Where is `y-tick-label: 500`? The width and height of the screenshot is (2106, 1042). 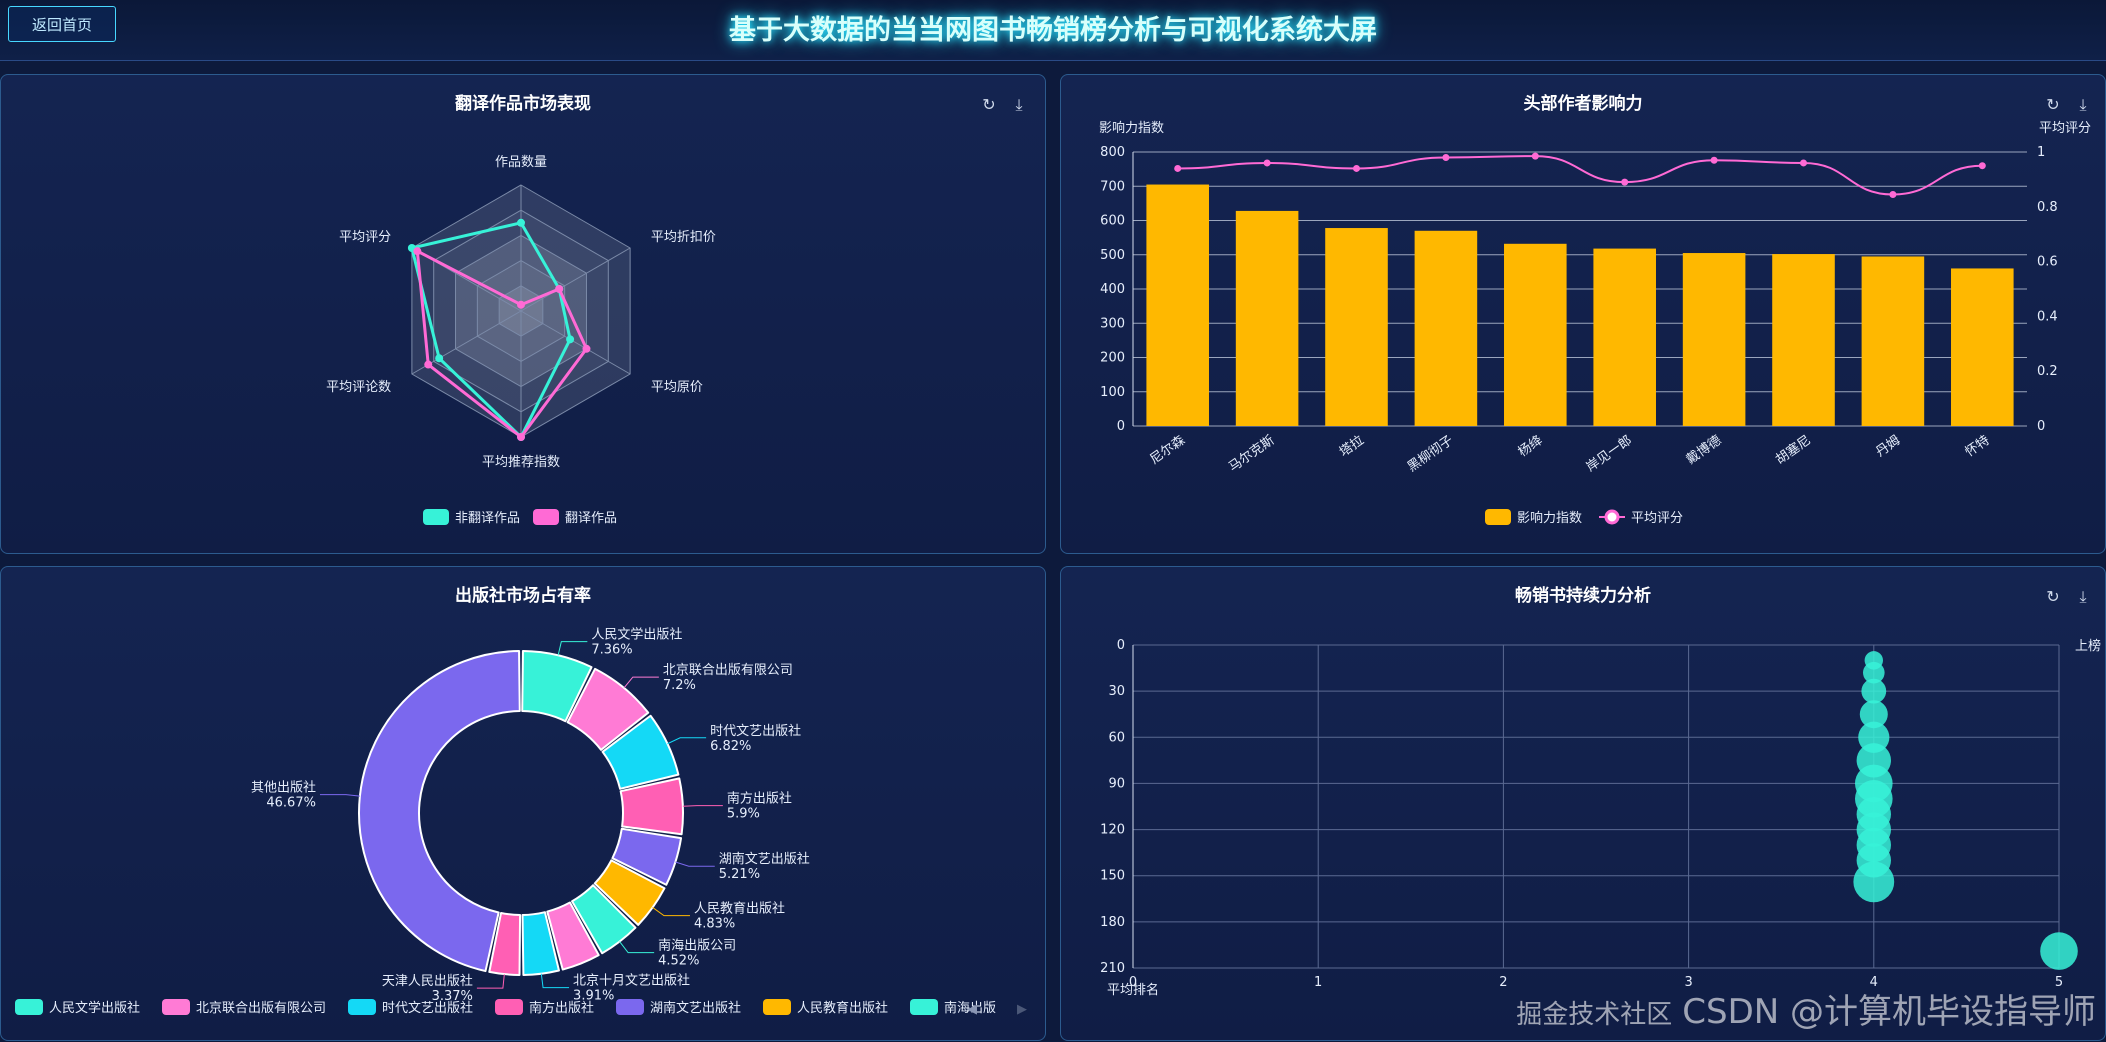
y-tick-label: 500 is located at coordinates (1112, 255).